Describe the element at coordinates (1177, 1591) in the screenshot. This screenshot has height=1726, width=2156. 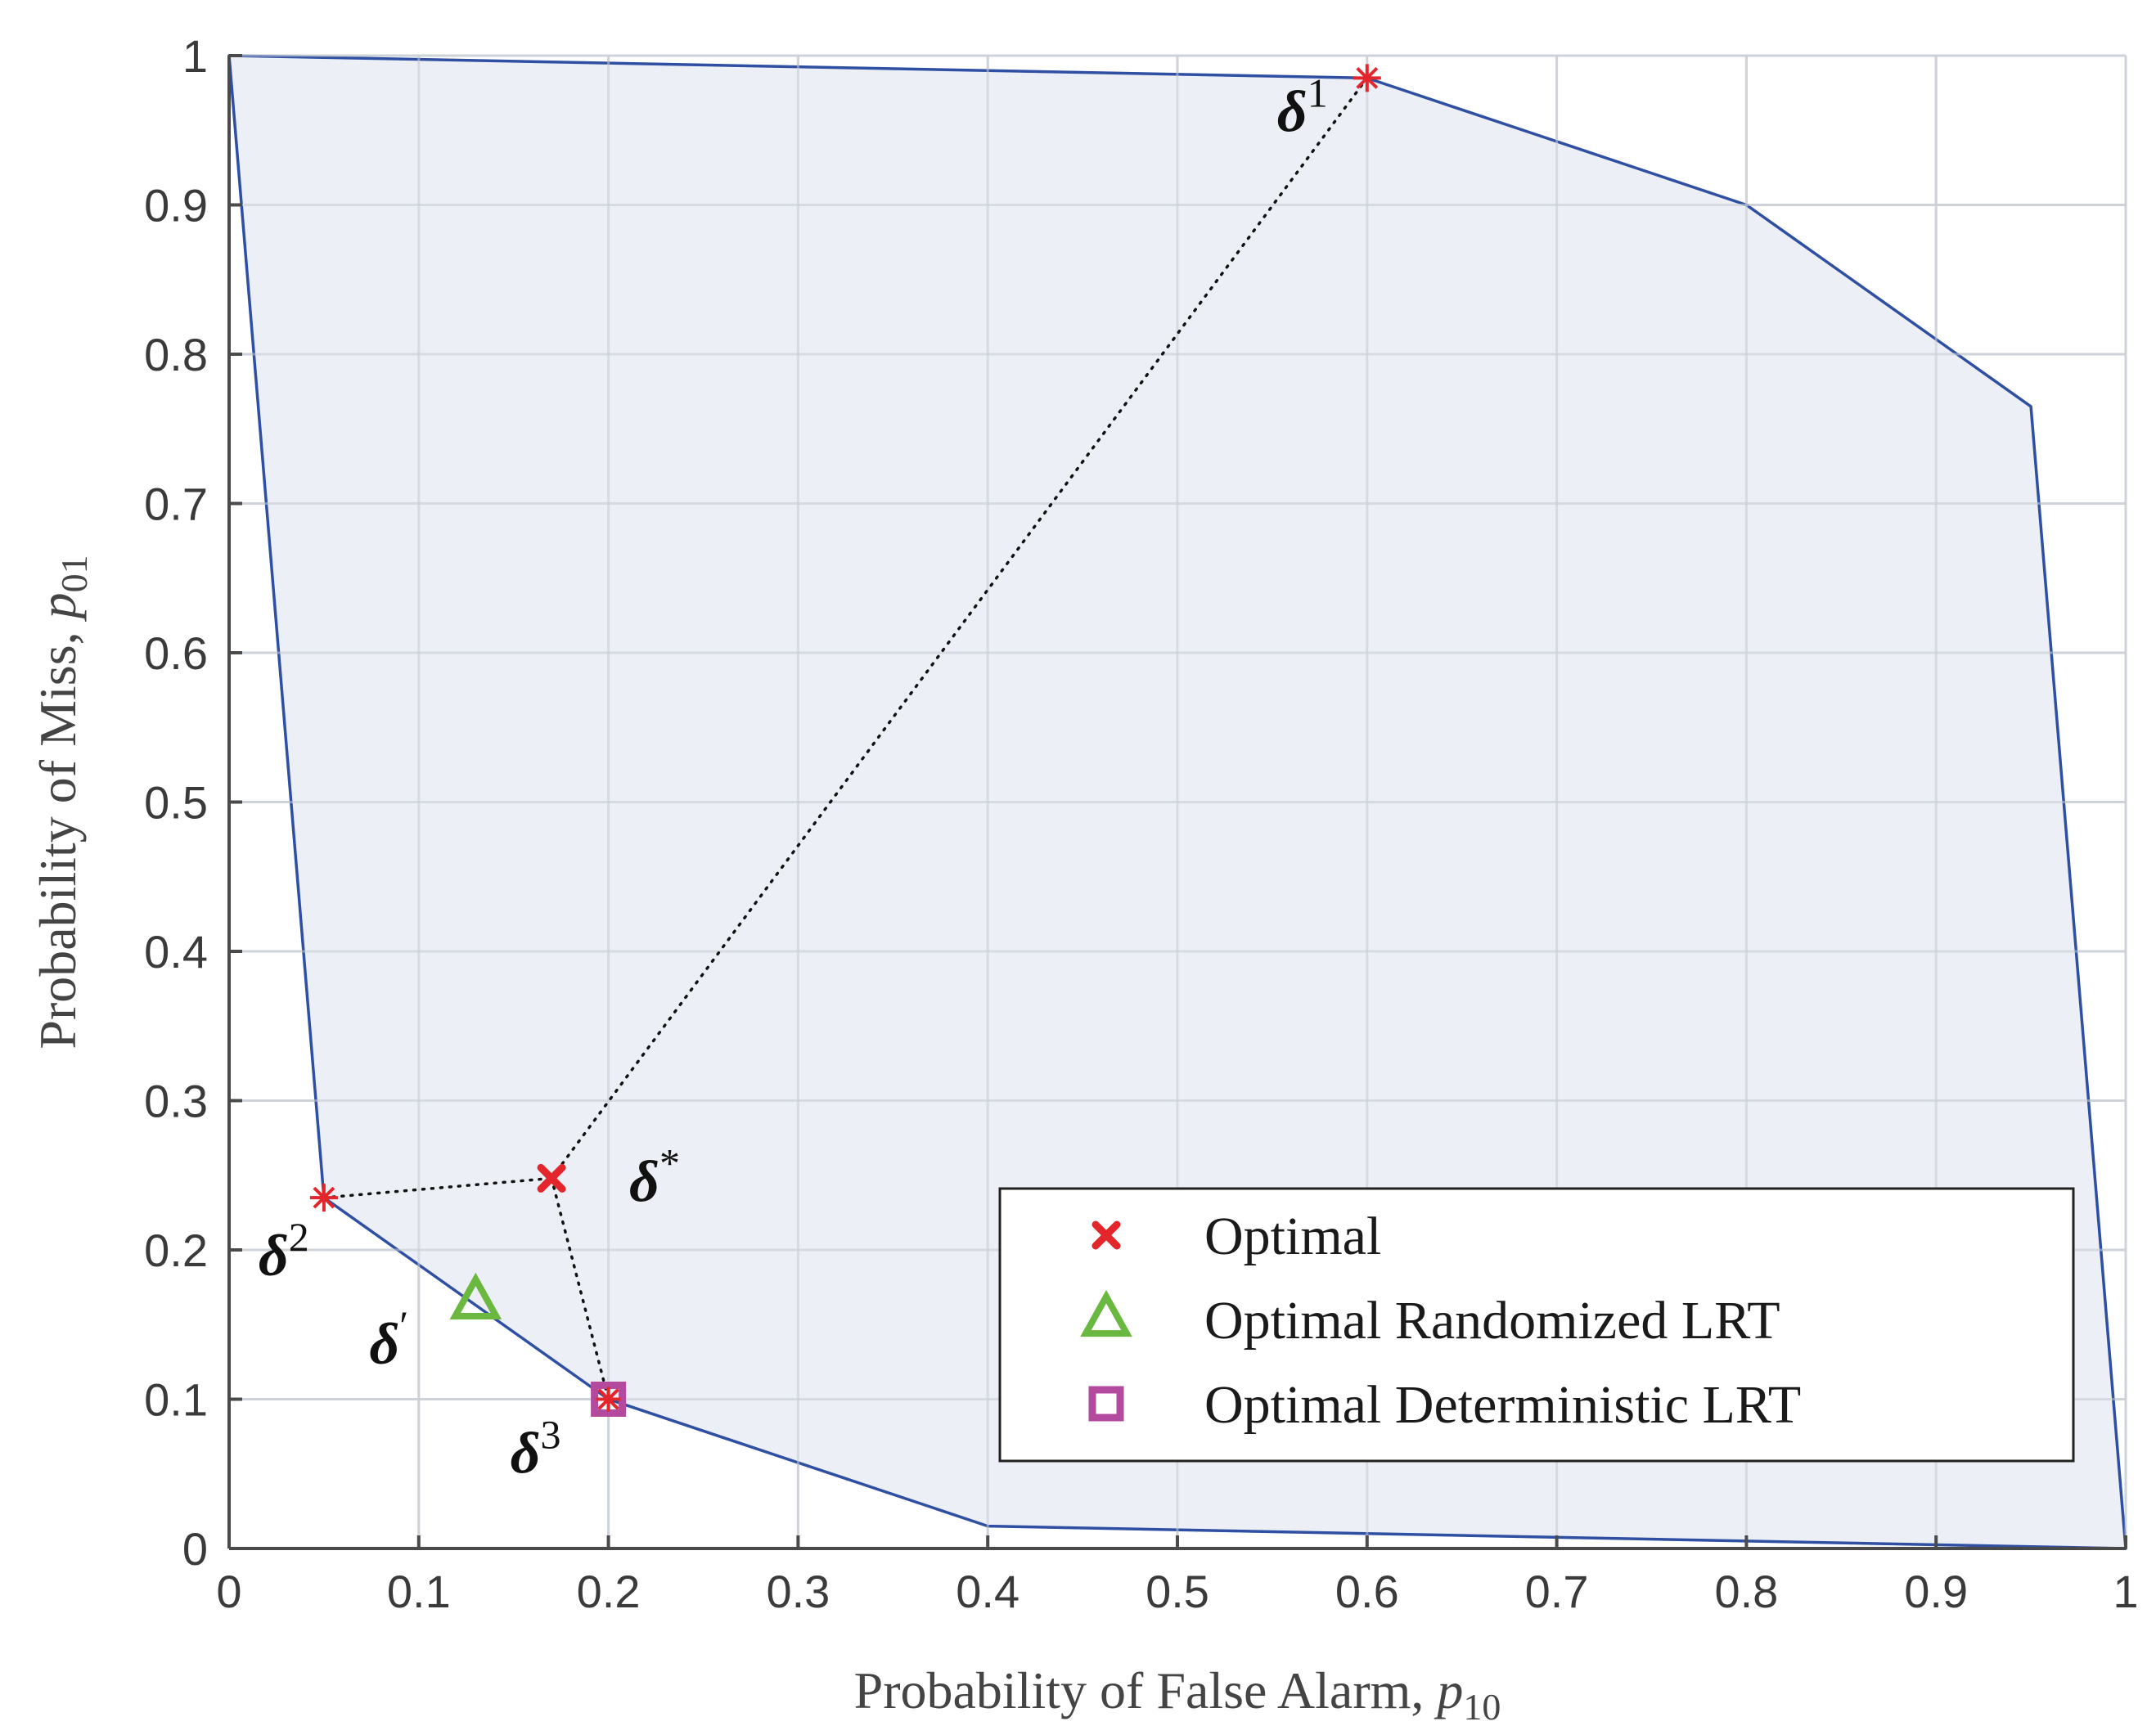
I see `x-tick-label: 0.5` at that location.